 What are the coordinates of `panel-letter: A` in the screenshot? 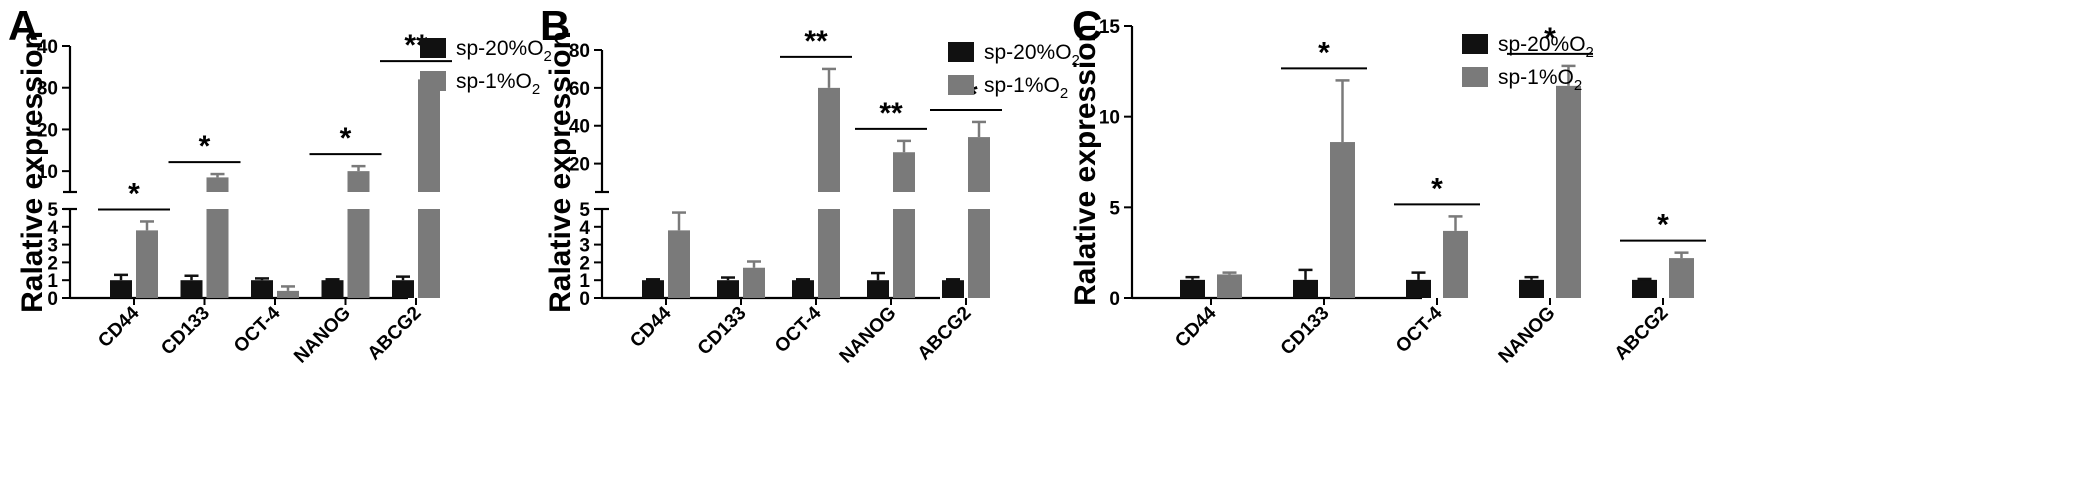 It's located at (23, 25).